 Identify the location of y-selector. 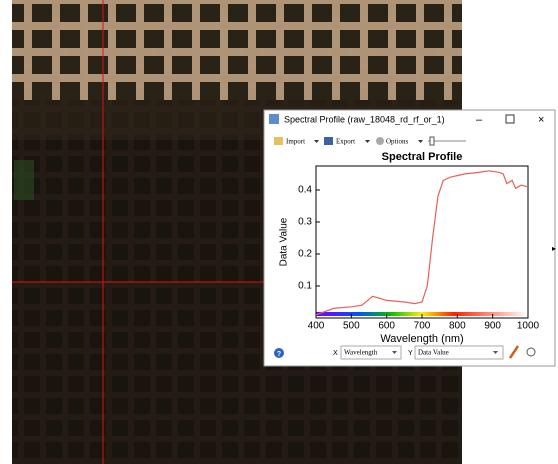
(459, 352).